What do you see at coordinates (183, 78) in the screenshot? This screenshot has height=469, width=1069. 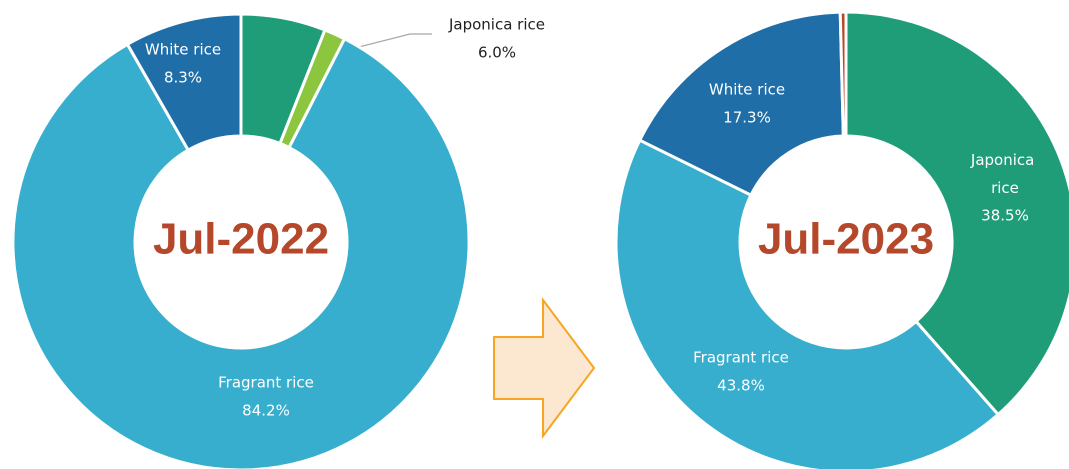 I see `slice-value-label: 8.3%` at bounding box center [183, 78].